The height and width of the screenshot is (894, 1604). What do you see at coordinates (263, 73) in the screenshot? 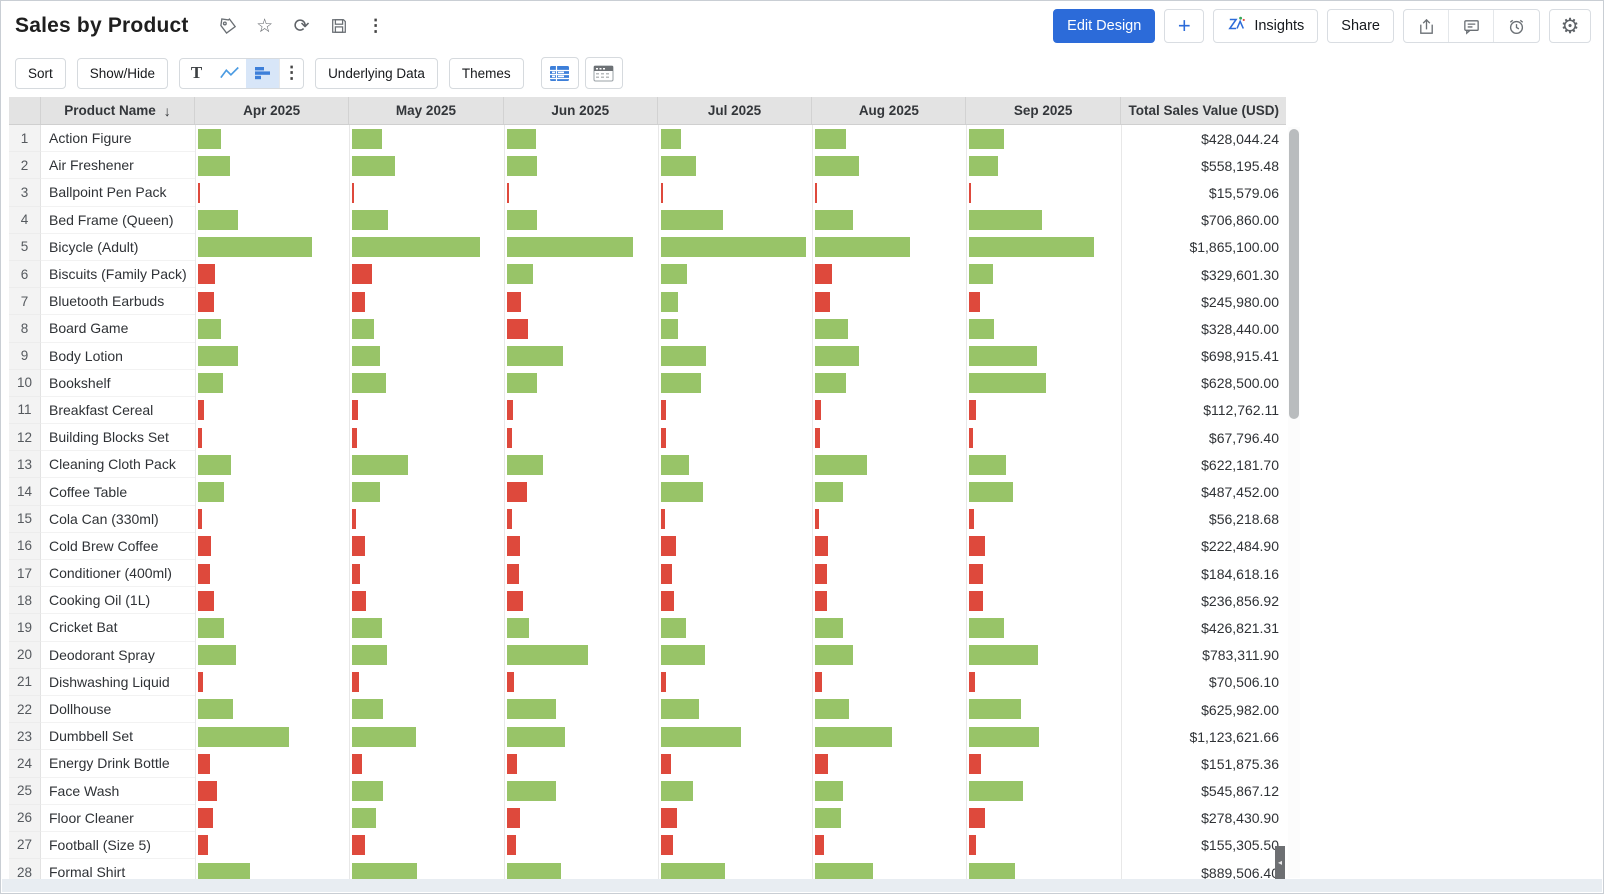
I see `bar-style-option-selected` at bounding box center [263, 73].